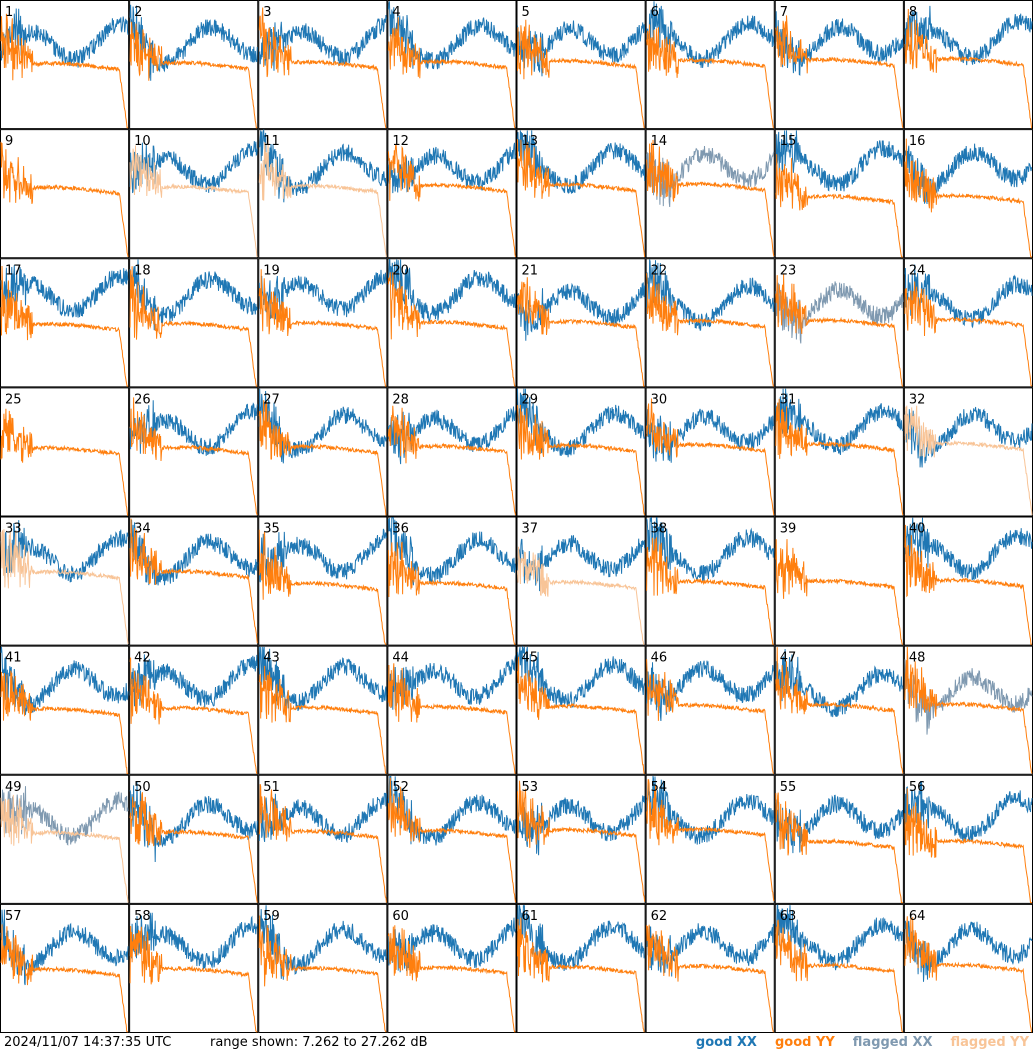  What do you see at coordinates (194, 968) in the screenshot?
I see `panel-58: 58` at bounding box center [194, 968].